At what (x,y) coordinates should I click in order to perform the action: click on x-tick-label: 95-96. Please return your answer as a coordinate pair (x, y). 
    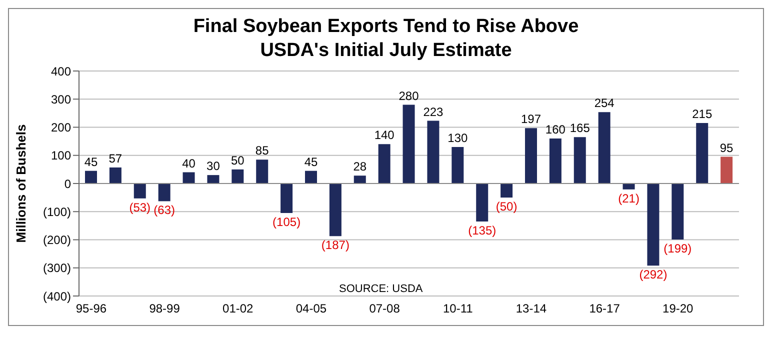
    Looking at the image, I should click on (91, 309).